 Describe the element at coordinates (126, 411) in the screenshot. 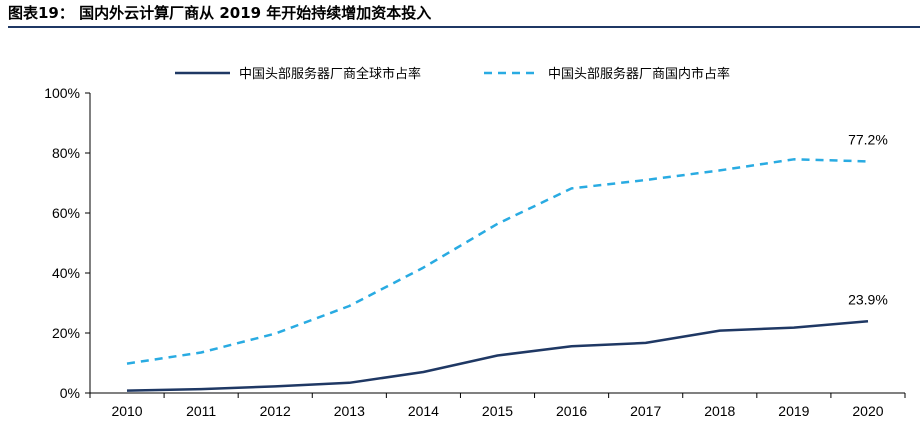

I see `x-tick-label: 2010` at that location.